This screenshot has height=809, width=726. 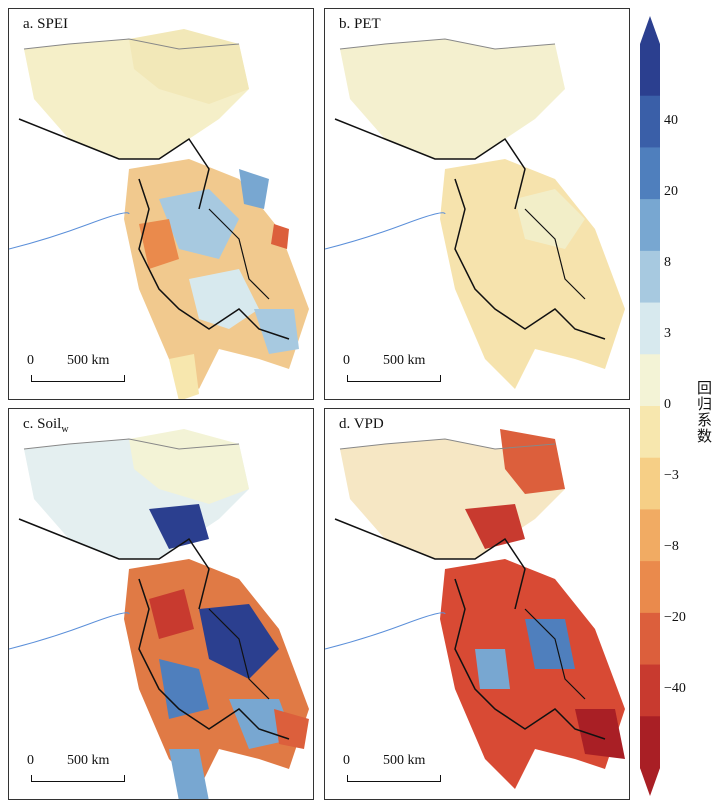 I want to click on panel-label-soilw: c. Soilw, so click(x=46, y=425).